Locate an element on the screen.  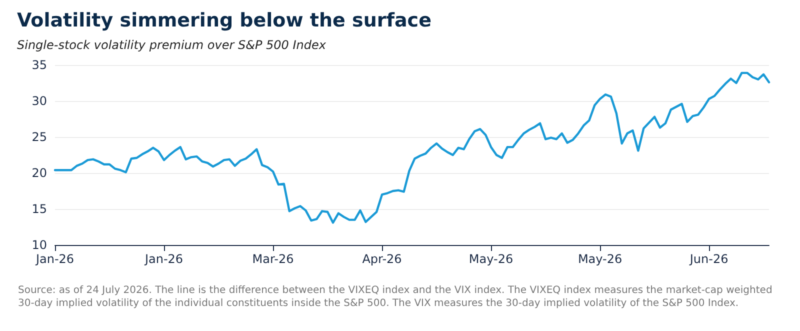
y-tick-label: 20 is located at coordinates (39, 173).